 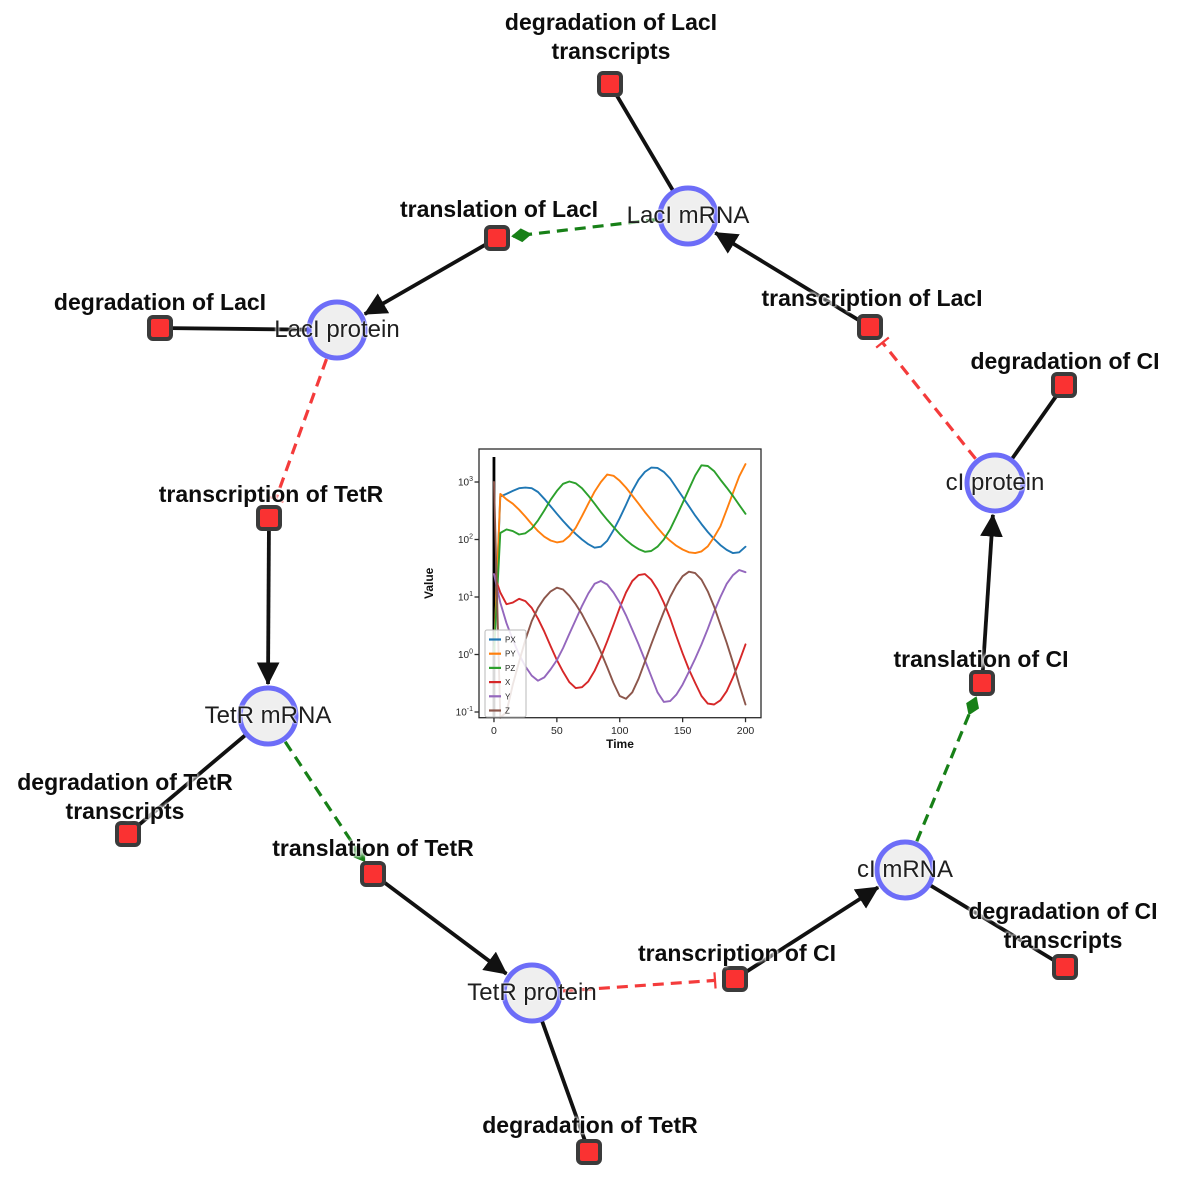 I want to click on x-tick-label: 200, so click(x=746, y=731).